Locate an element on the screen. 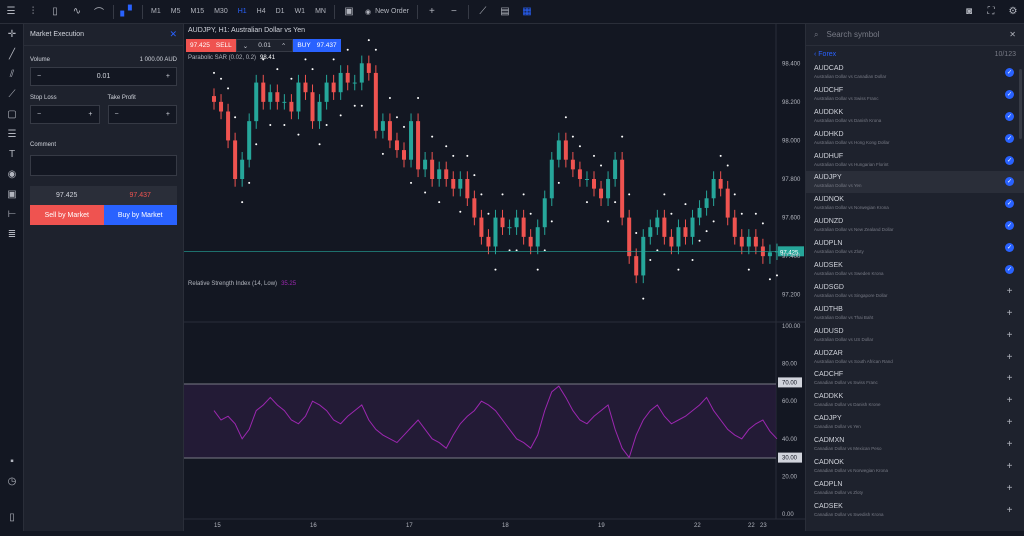 The width and height of the screenshot is (1024, 536). volume-icon: ▖▘ is located at coordinates (128, 11).